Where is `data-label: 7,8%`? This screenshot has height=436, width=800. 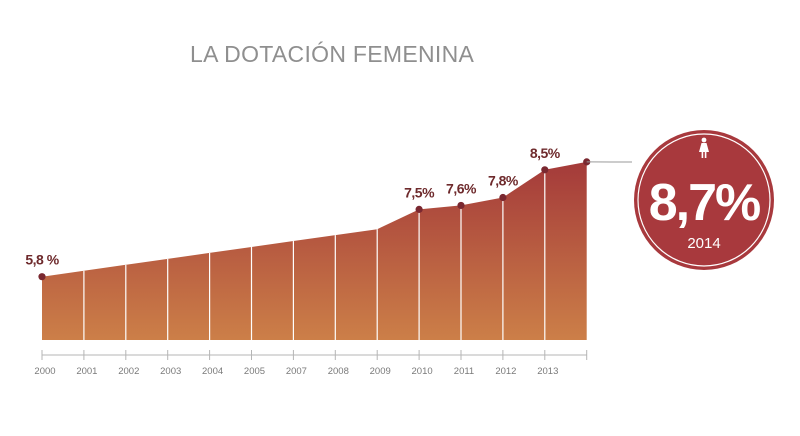 data-label: 7,8% is located at coordinates (503, 181).